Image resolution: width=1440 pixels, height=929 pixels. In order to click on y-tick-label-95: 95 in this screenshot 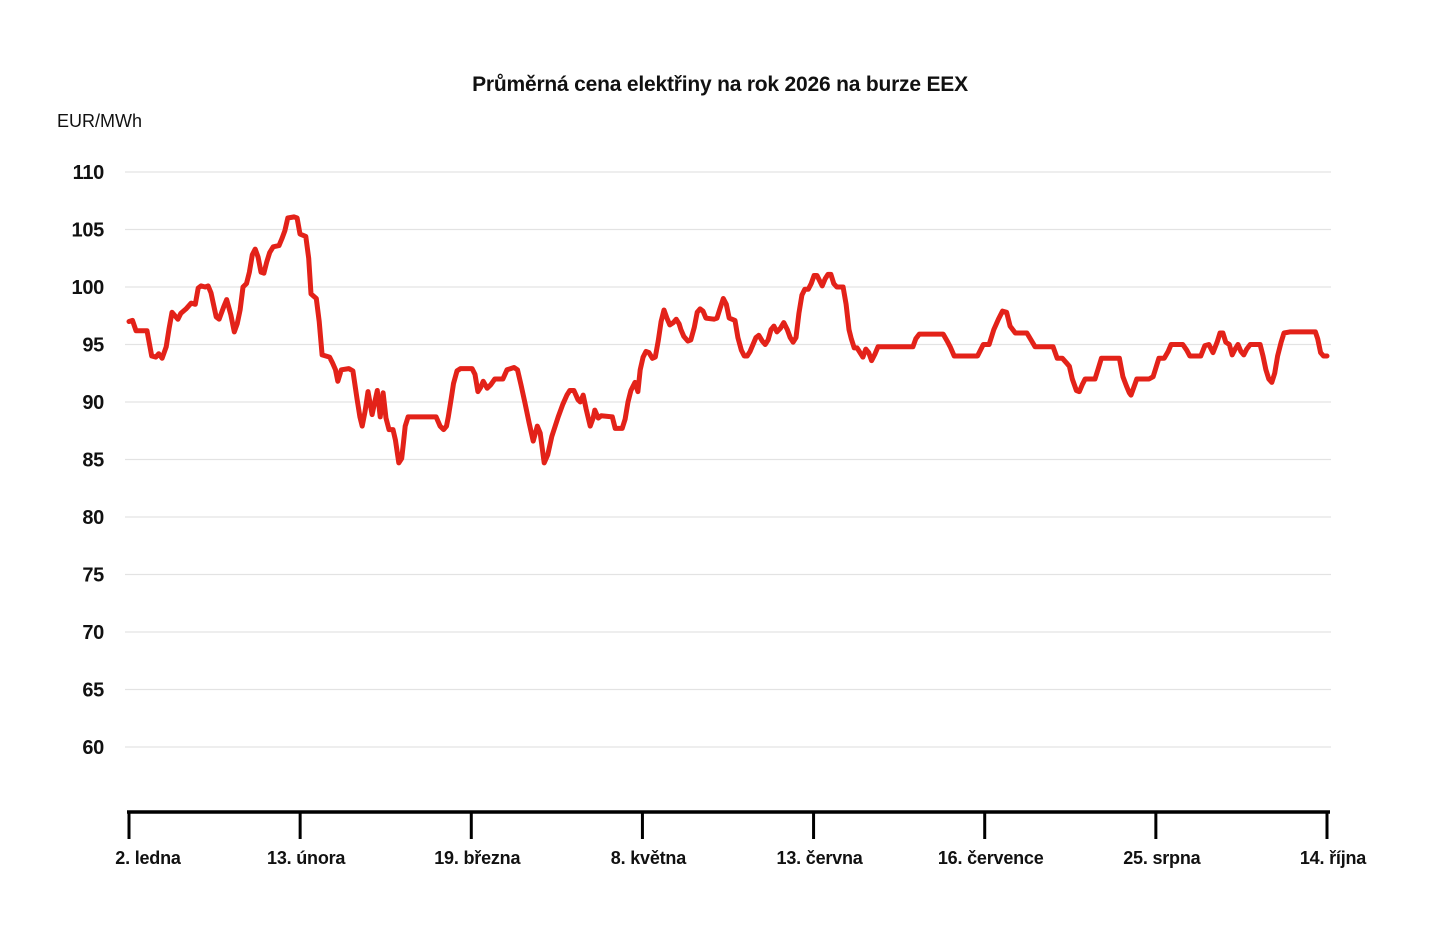, I will do `click(93, 346)`.